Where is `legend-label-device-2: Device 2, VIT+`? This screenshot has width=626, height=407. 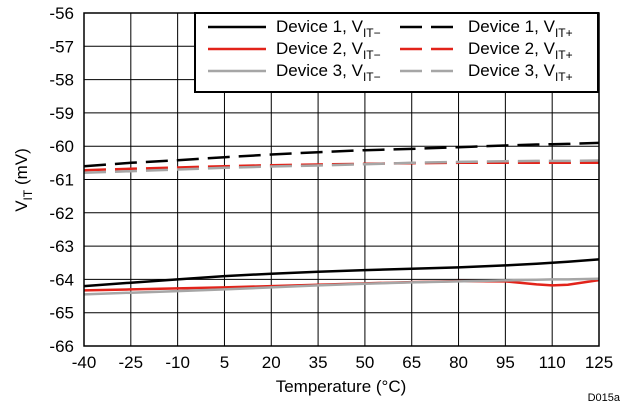
legend-label-device-2: Device 2, VIT+ is located at coordinates (520, 50).